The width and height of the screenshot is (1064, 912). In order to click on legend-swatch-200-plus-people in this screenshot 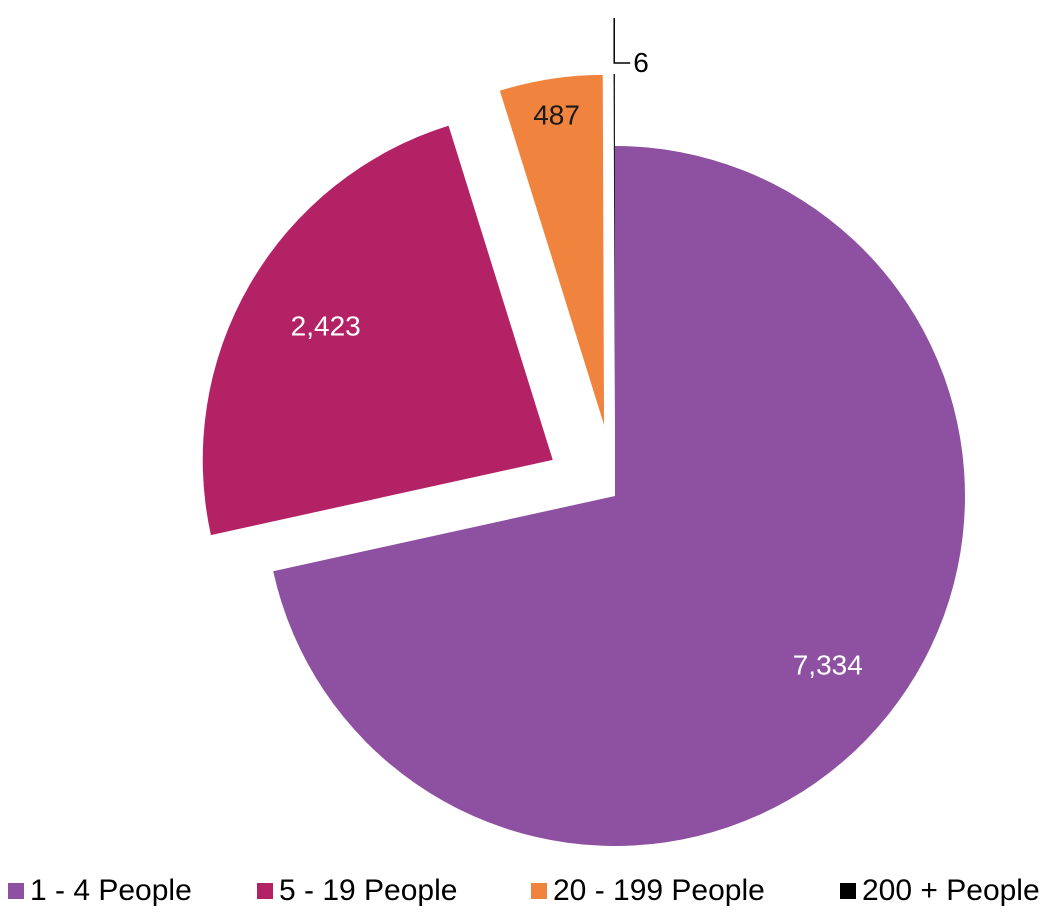, I will do `click(848, 891)`.